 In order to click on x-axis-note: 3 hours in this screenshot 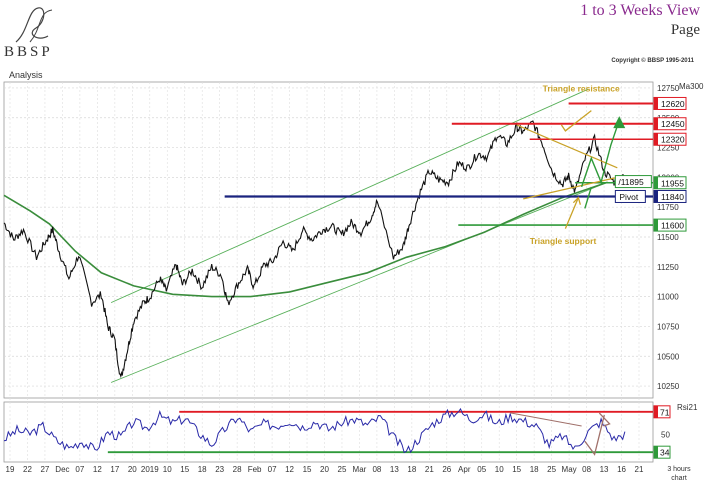, I will do `click(679, 469)`.